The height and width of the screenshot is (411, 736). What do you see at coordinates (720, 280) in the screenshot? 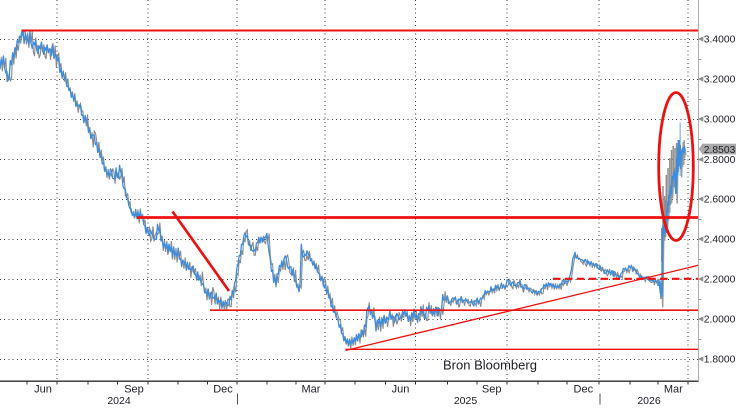
I see `svg-text: 2.2000` at bounding box center [720, 280].